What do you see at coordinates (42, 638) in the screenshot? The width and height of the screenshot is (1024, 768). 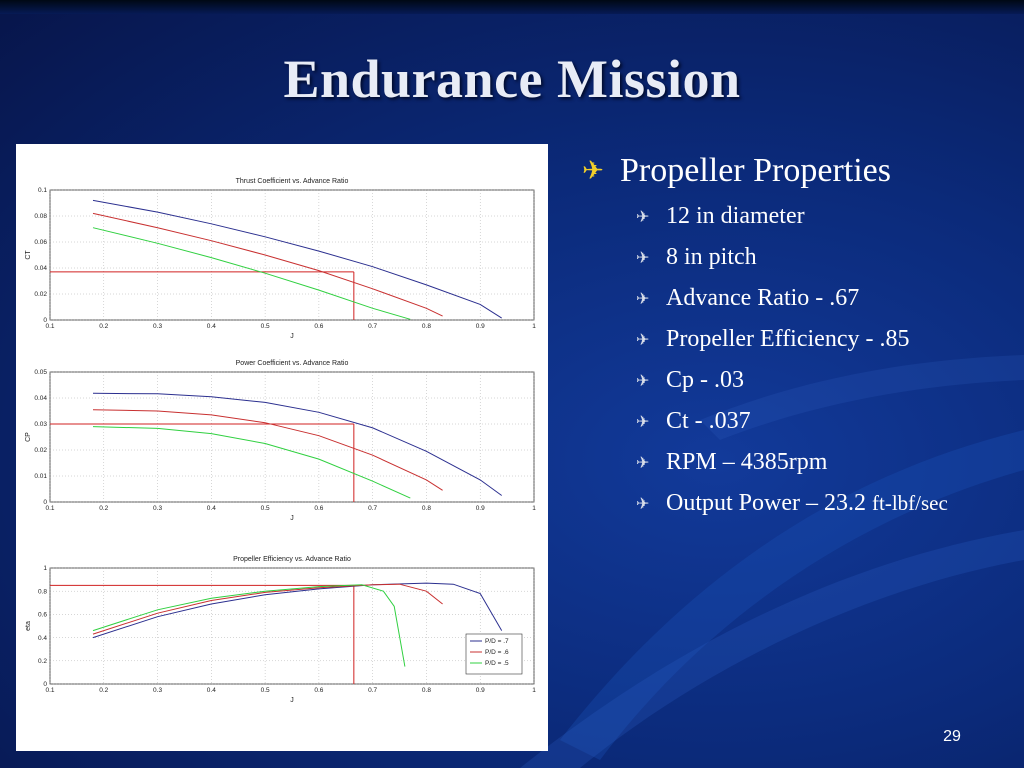 I see `y-tick-label: 0.4` at bounding box center [42, 638].